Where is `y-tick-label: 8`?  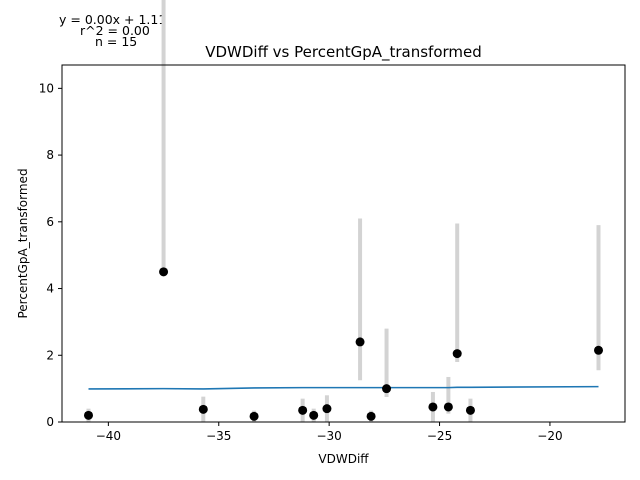
y-tick-label: 8 is located at coordinates (50, 155).